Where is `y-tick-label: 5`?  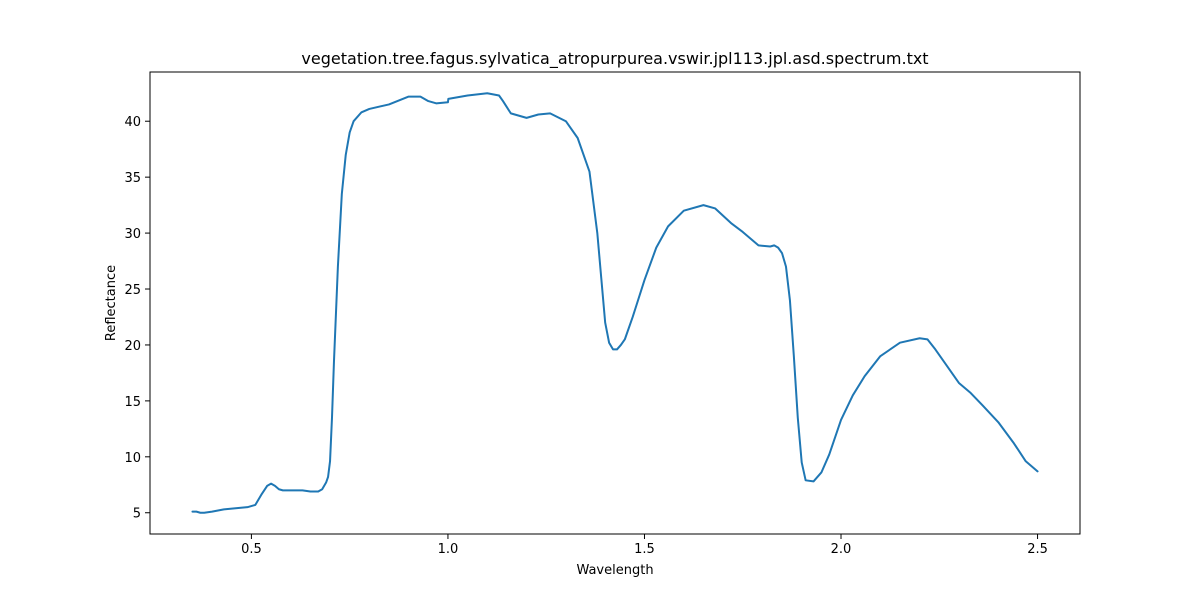
y-tick-label: 5 is located at coordinates (137, 514).